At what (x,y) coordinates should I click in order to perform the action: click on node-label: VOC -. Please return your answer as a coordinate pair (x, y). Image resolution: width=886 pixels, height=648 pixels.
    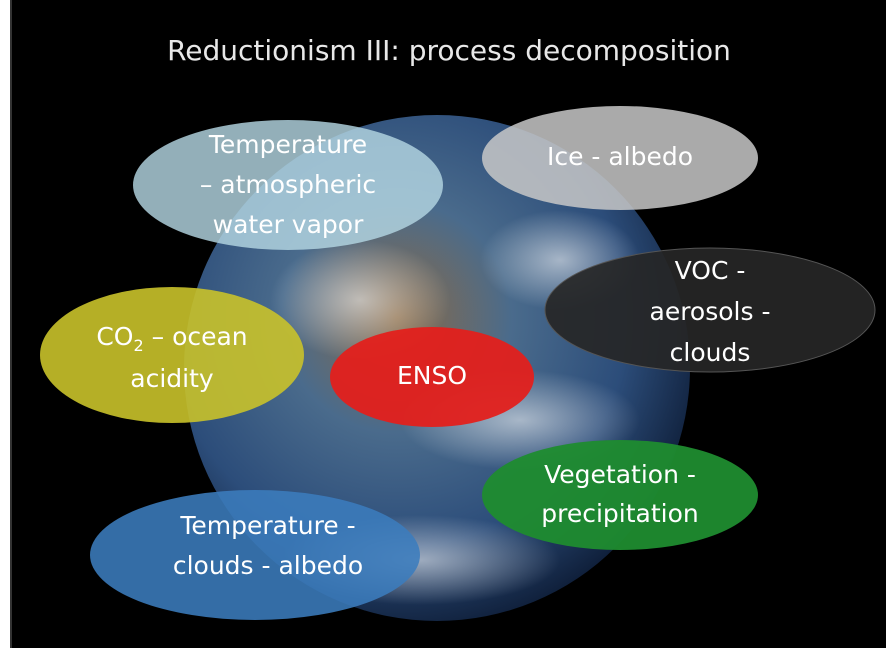
    Looking at the image, I should click on (710, 270).